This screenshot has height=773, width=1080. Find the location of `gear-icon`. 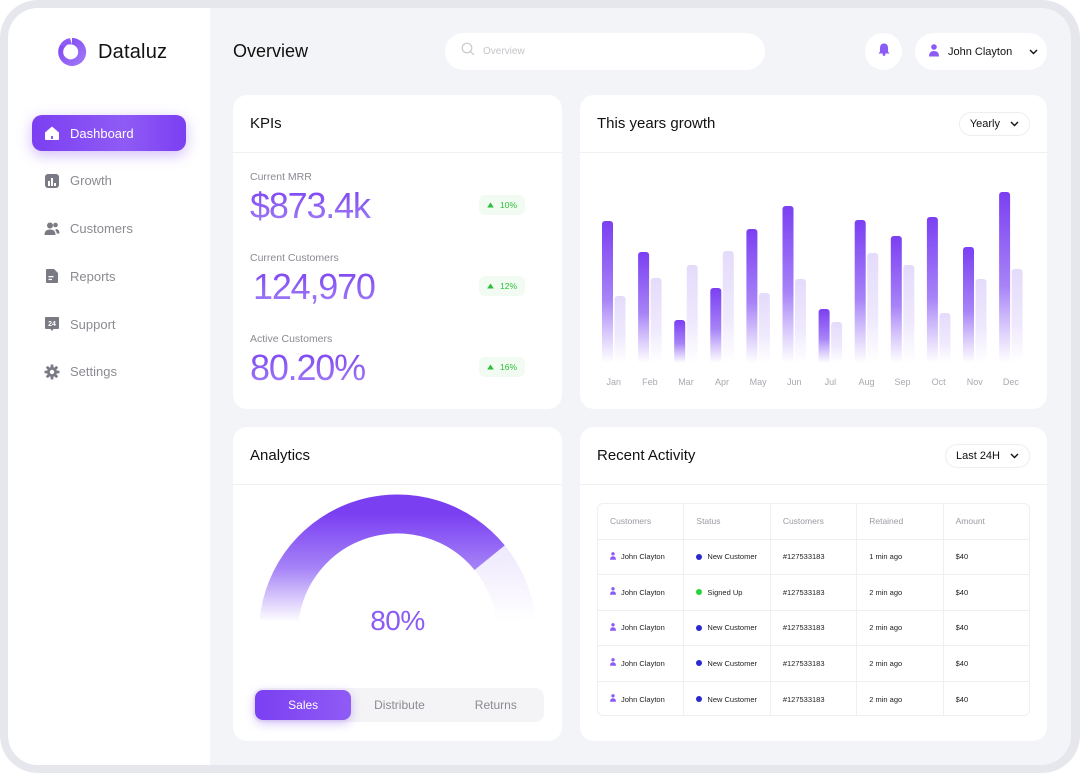

gear-icon is located at coordinates (52, 372).